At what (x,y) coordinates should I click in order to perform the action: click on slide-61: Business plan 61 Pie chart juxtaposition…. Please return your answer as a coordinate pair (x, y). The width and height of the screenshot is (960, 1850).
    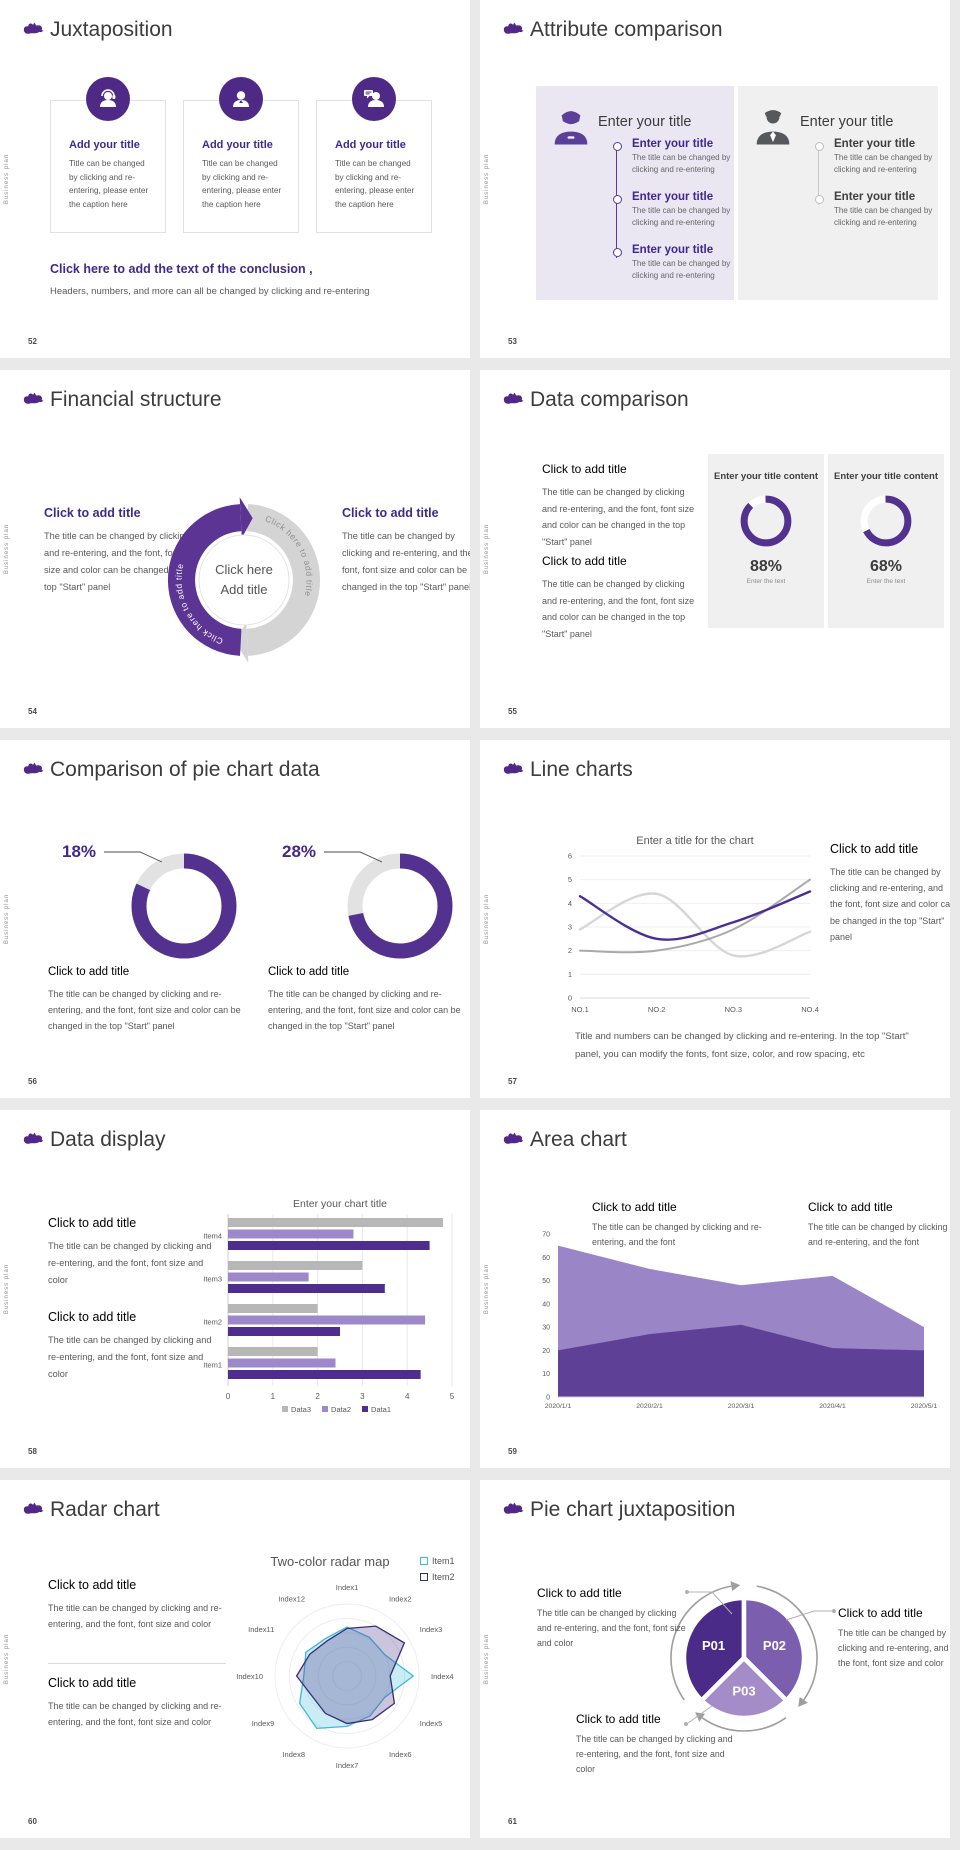
    Looking at the image, I should click on (715, 1659).